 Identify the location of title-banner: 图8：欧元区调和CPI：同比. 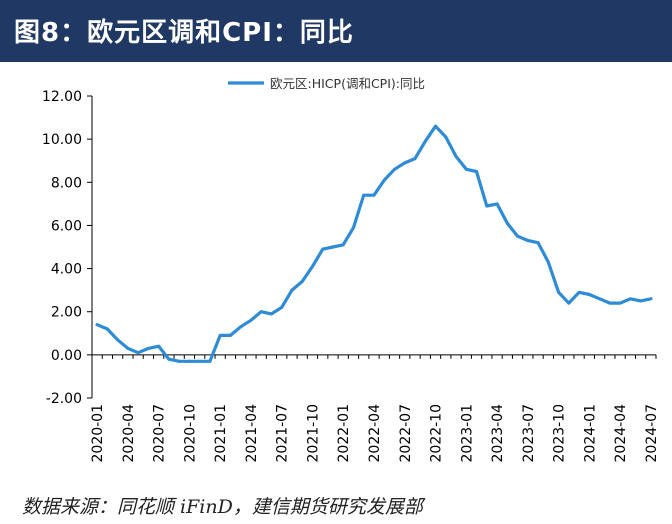
(336, 30).